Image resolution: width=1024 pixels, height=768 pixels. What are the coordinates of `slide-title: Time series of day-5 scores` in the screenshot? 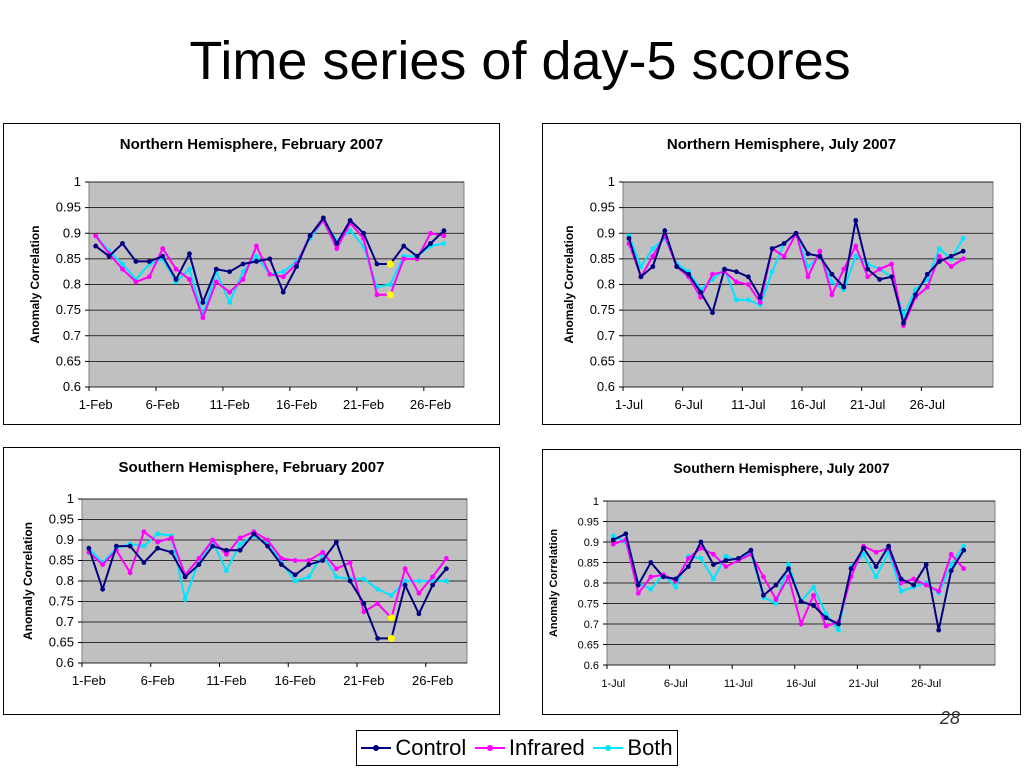 It's located at (520, 61).